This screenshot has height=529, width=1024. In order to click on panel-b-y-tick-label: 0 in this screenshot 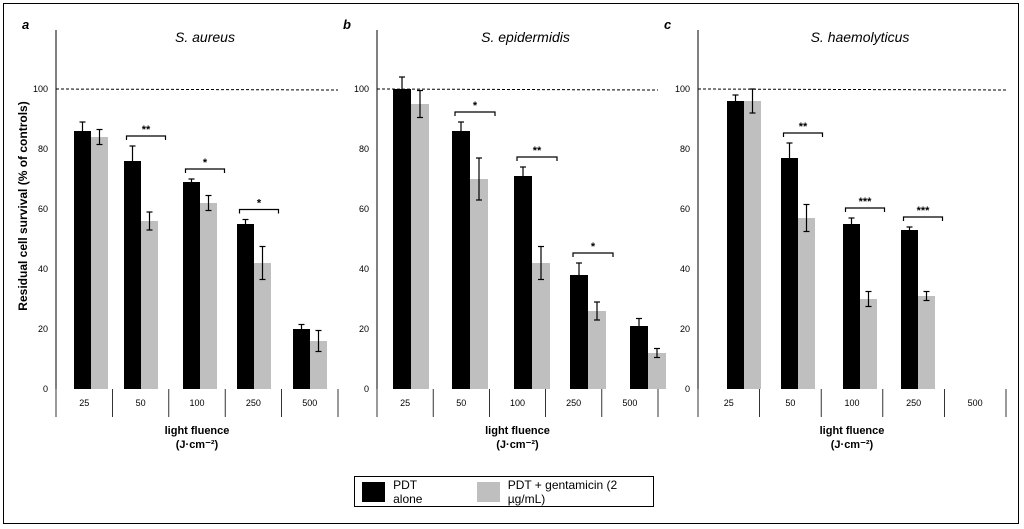, I will do `click(366, 389)`.